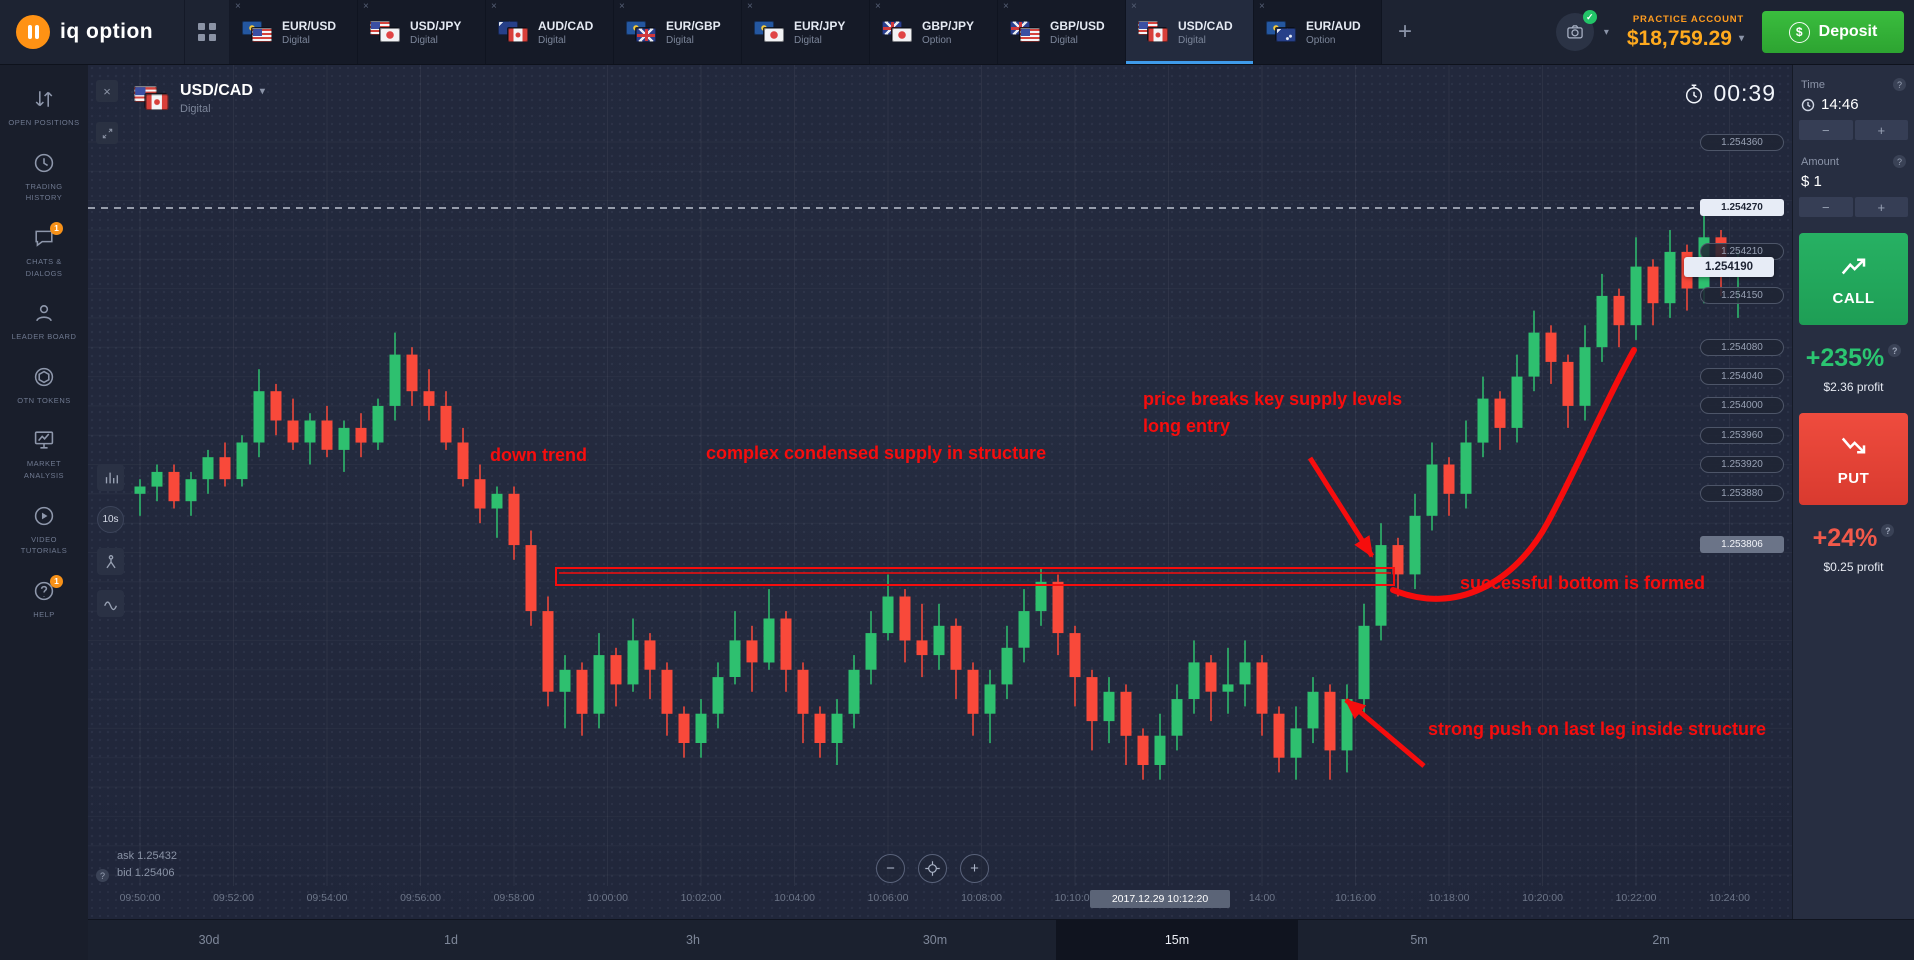 The image size is (1914, 960). I want to click on ask-price-label: ask 1.25432, so click(147, 856).